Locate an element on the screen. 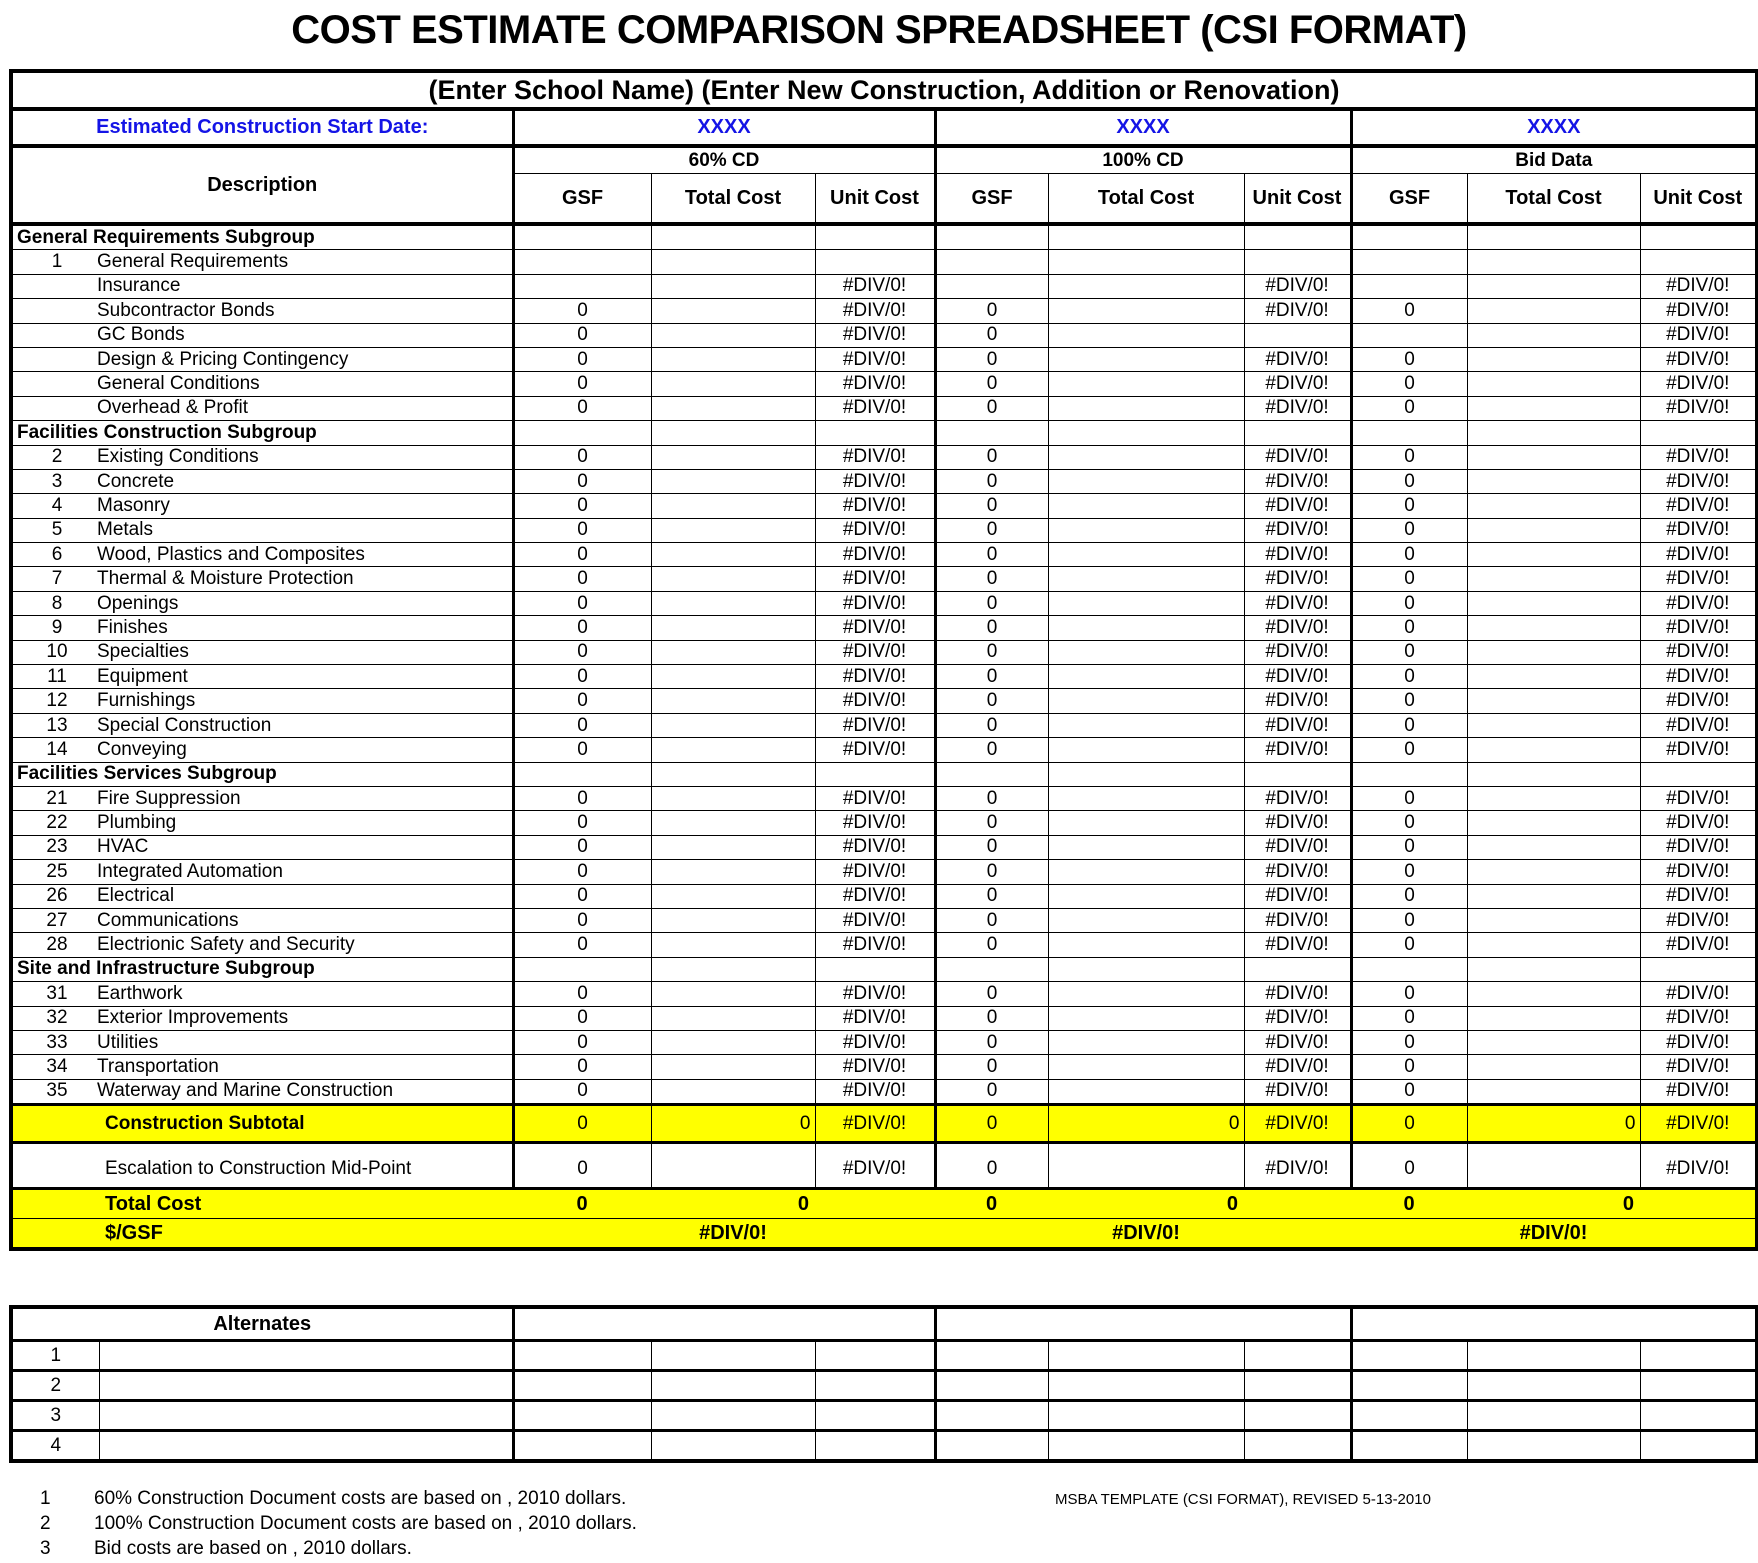 This screenshot has width=1758, height=1563. cell-total-cost-100cd: 0 is located at coordinates (1146, 1124).